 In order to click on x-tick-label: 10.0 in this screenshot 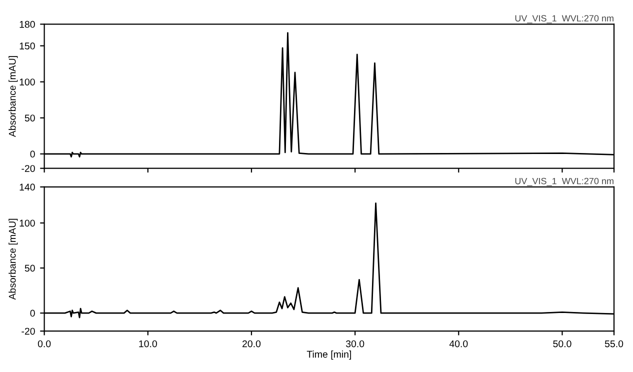, I will do `click(148, 344)`.